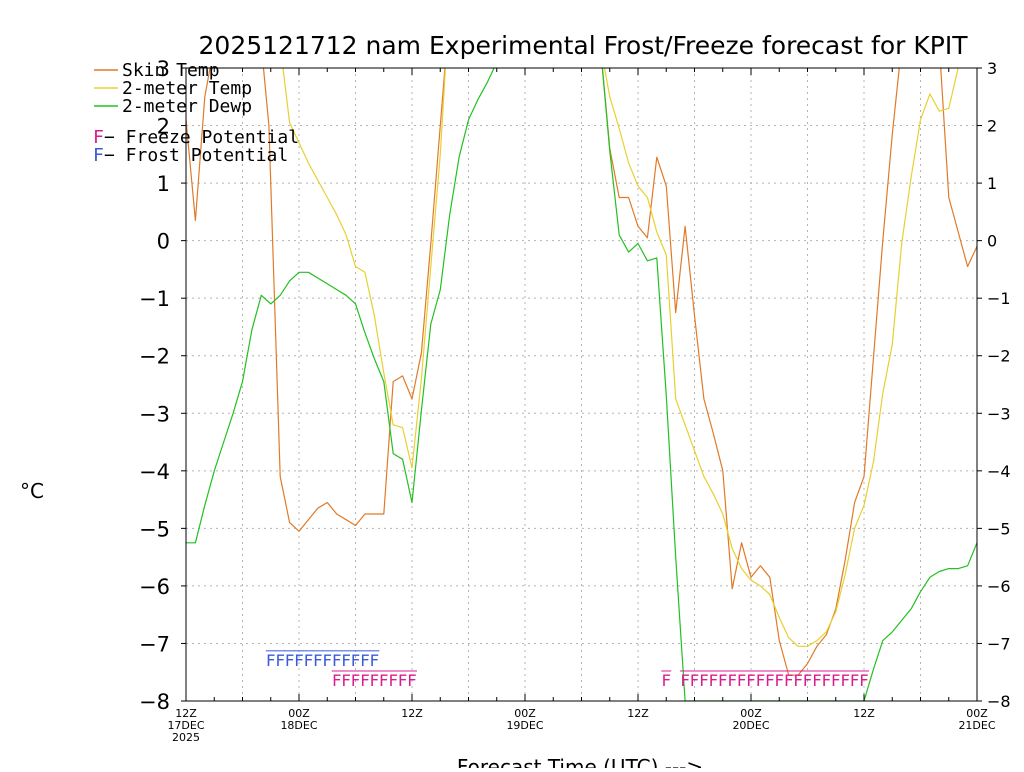 The width and height of the screenshot is (1024, 772). I want to click on y-tick-label-right: −3, so click(999, 413).